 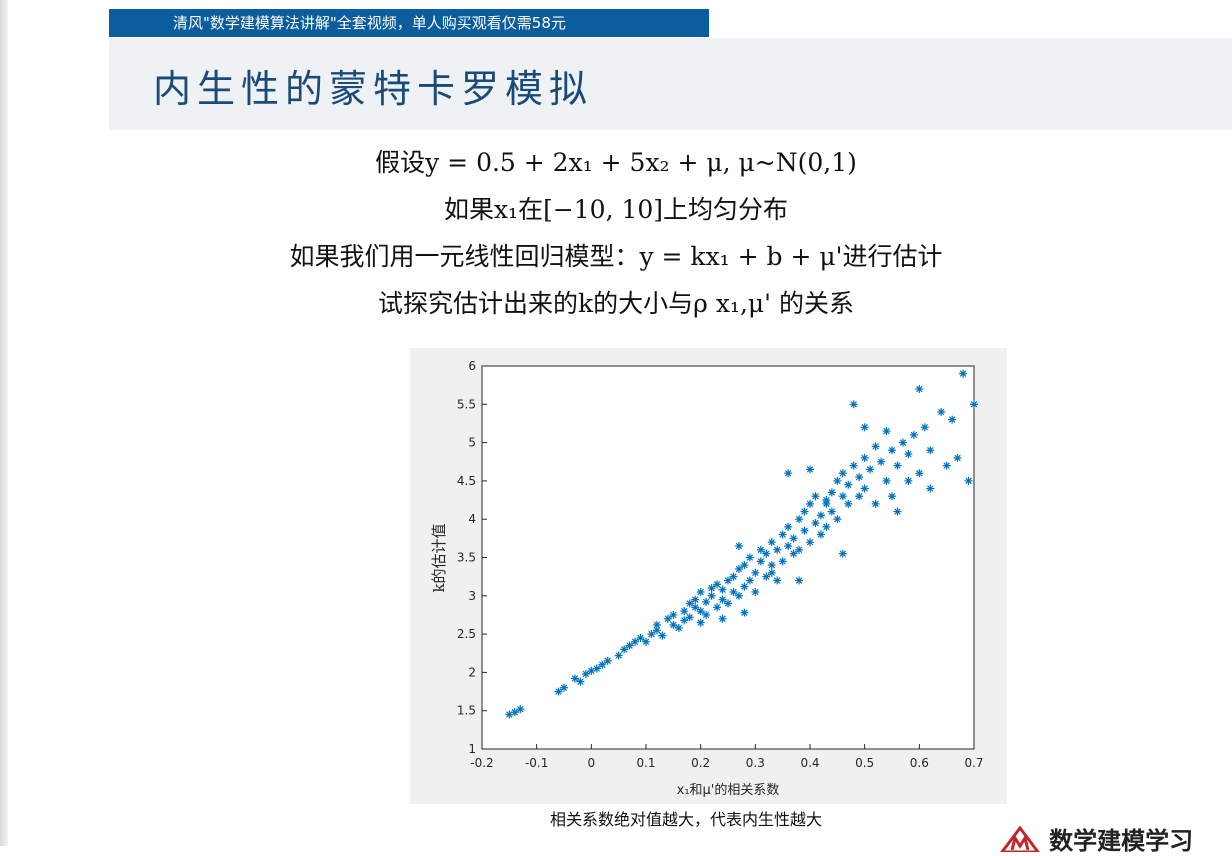 What do you see at coordinates (466, 481) in the screenshot?
I see `y-tick-label: 4.5` at bounding box center [466, 481].